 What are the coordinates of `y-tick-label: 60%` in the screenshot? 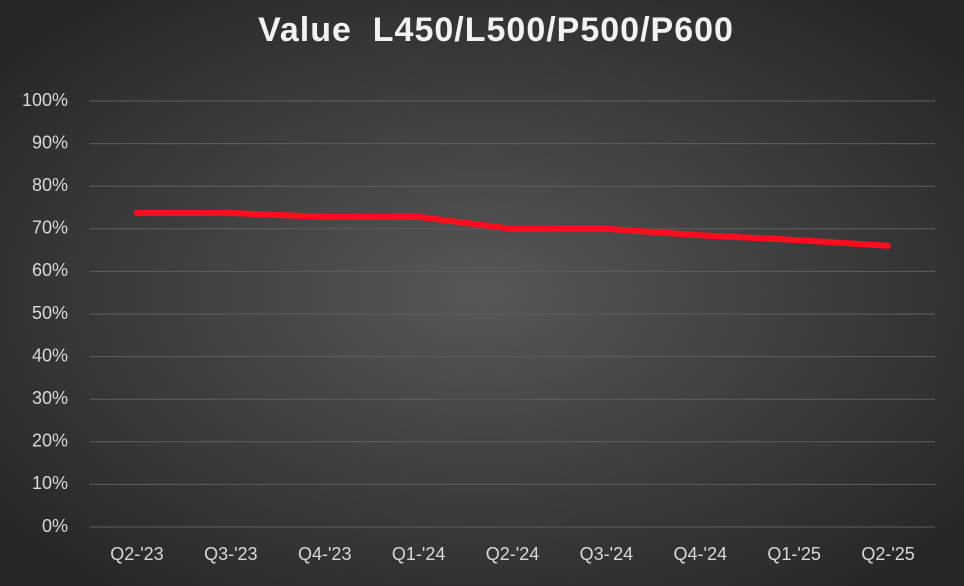 It's located at (50, 270).